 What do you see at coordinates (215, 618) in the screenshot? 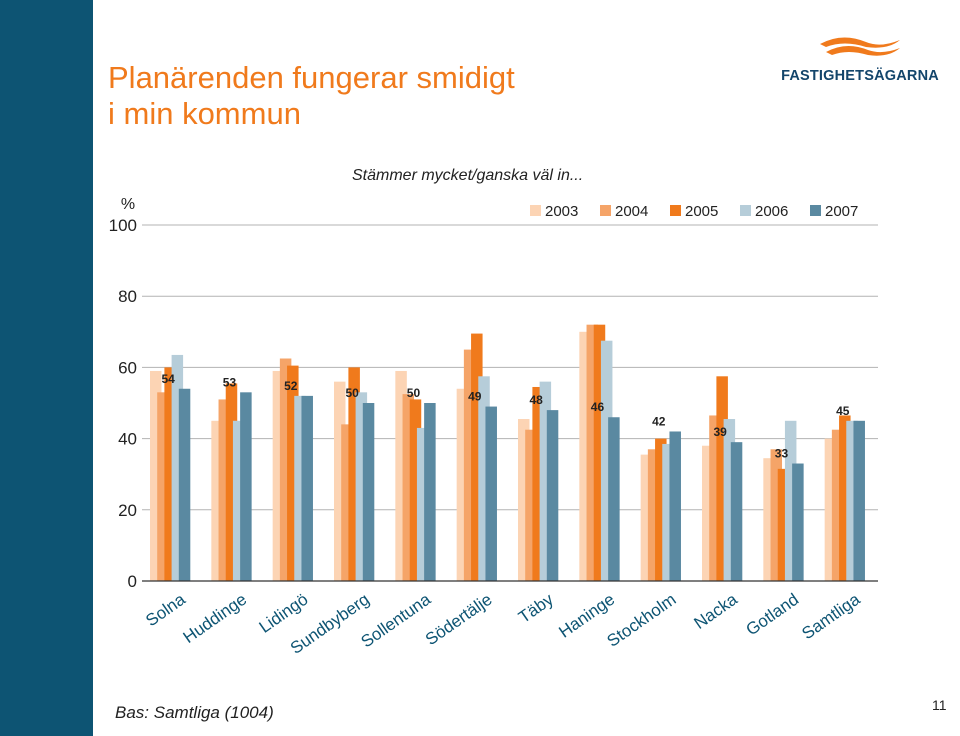
I see `x-tick-label: Huddinge` at bounding box center [215, 618].